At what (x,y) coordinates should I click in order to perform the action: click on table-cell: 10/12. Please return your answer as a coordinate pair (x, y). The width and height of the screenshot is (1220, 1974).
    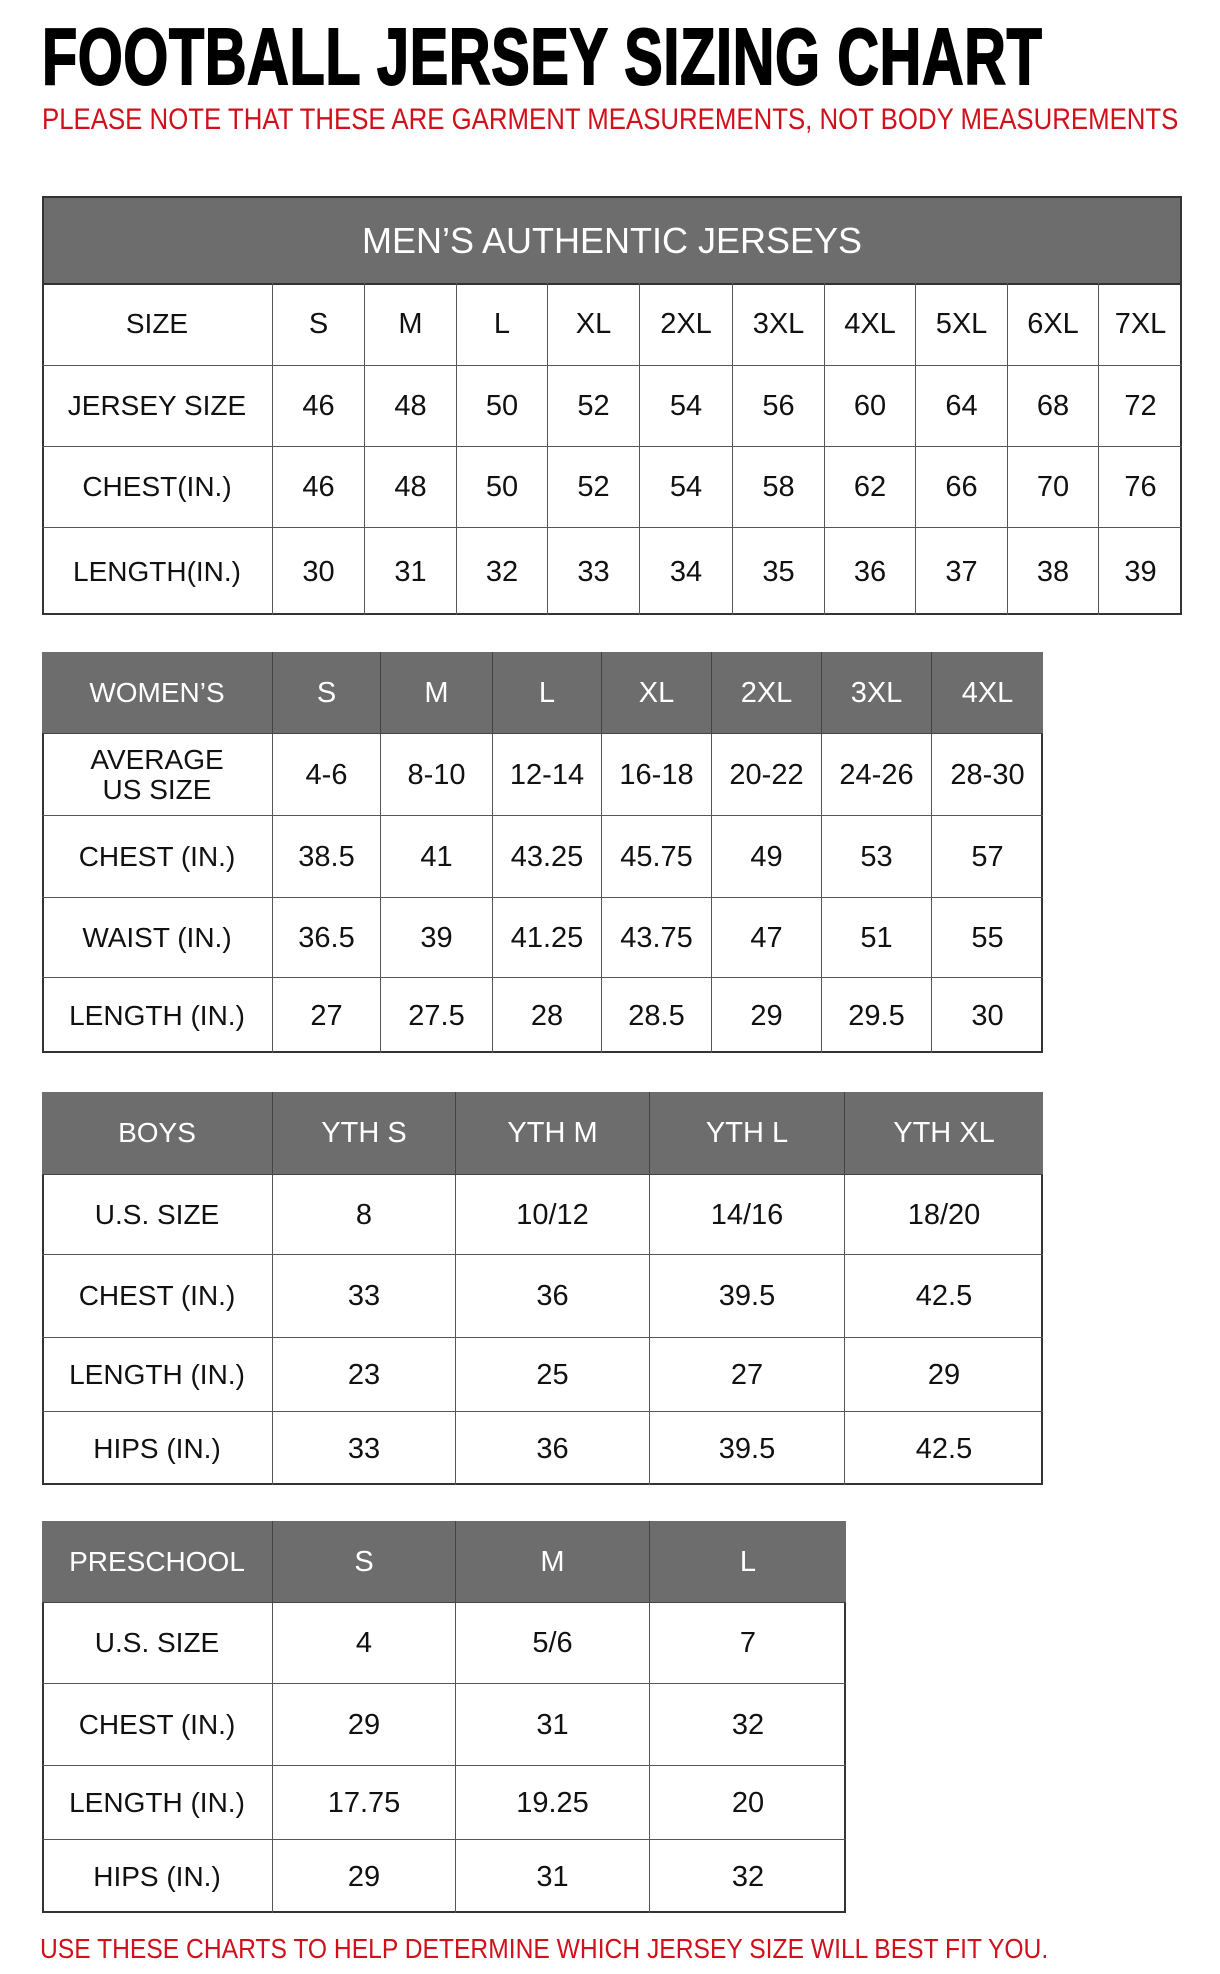
    Looking at the image, I should click on (553, 1215).